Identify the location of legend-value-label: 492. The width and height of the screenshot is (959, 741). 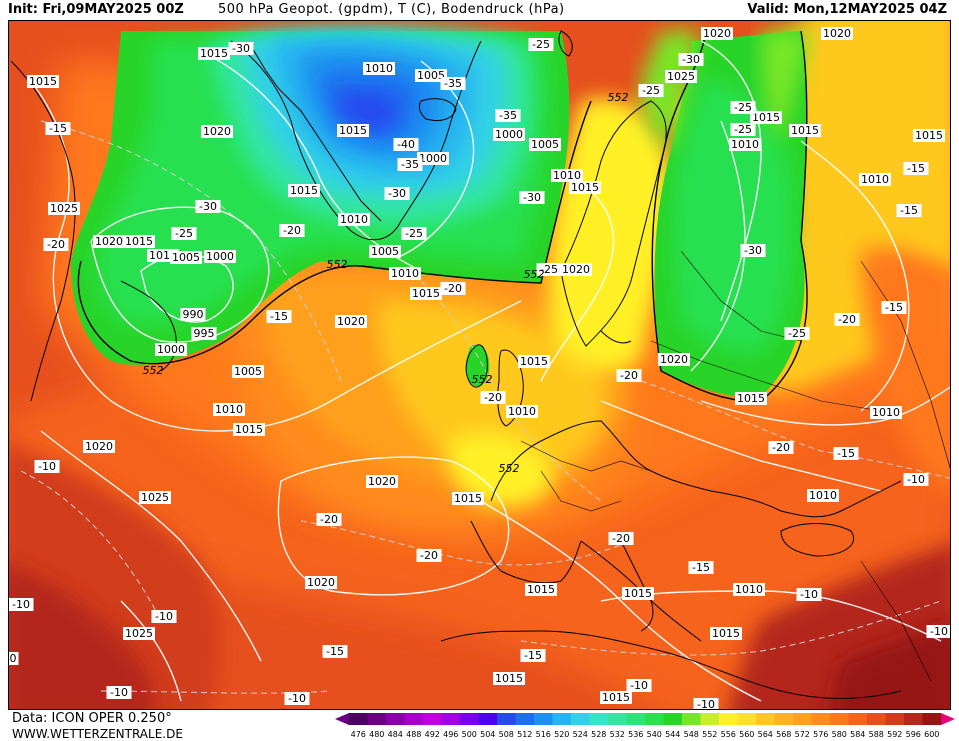
(432, 734).